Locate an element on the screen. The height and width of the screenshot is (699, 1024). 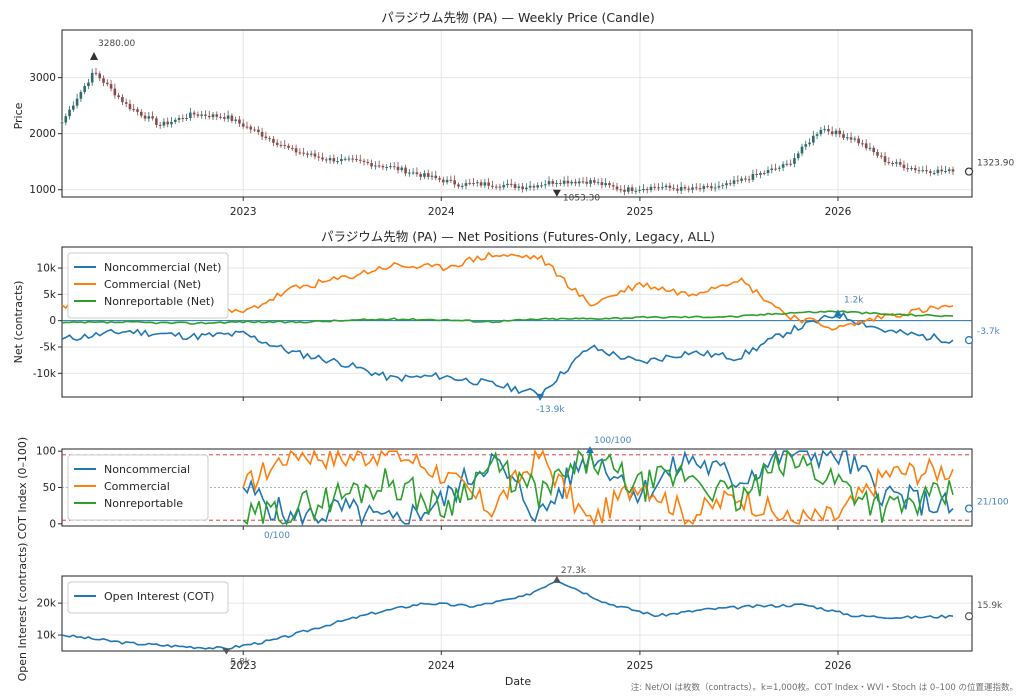
y-tick-label: 50 is located at coordinates (49, 488).